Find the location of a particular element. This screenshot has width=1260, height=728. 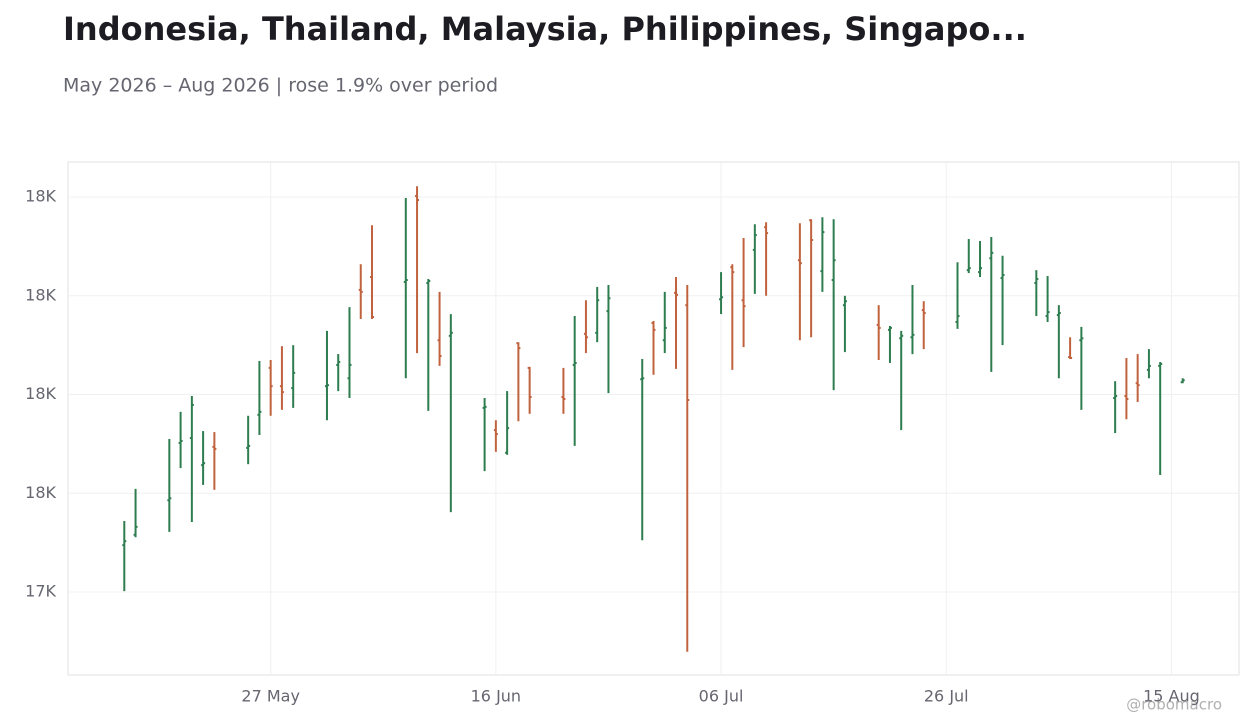

y-tick-label: 17K is located at coordinates (40, 591).